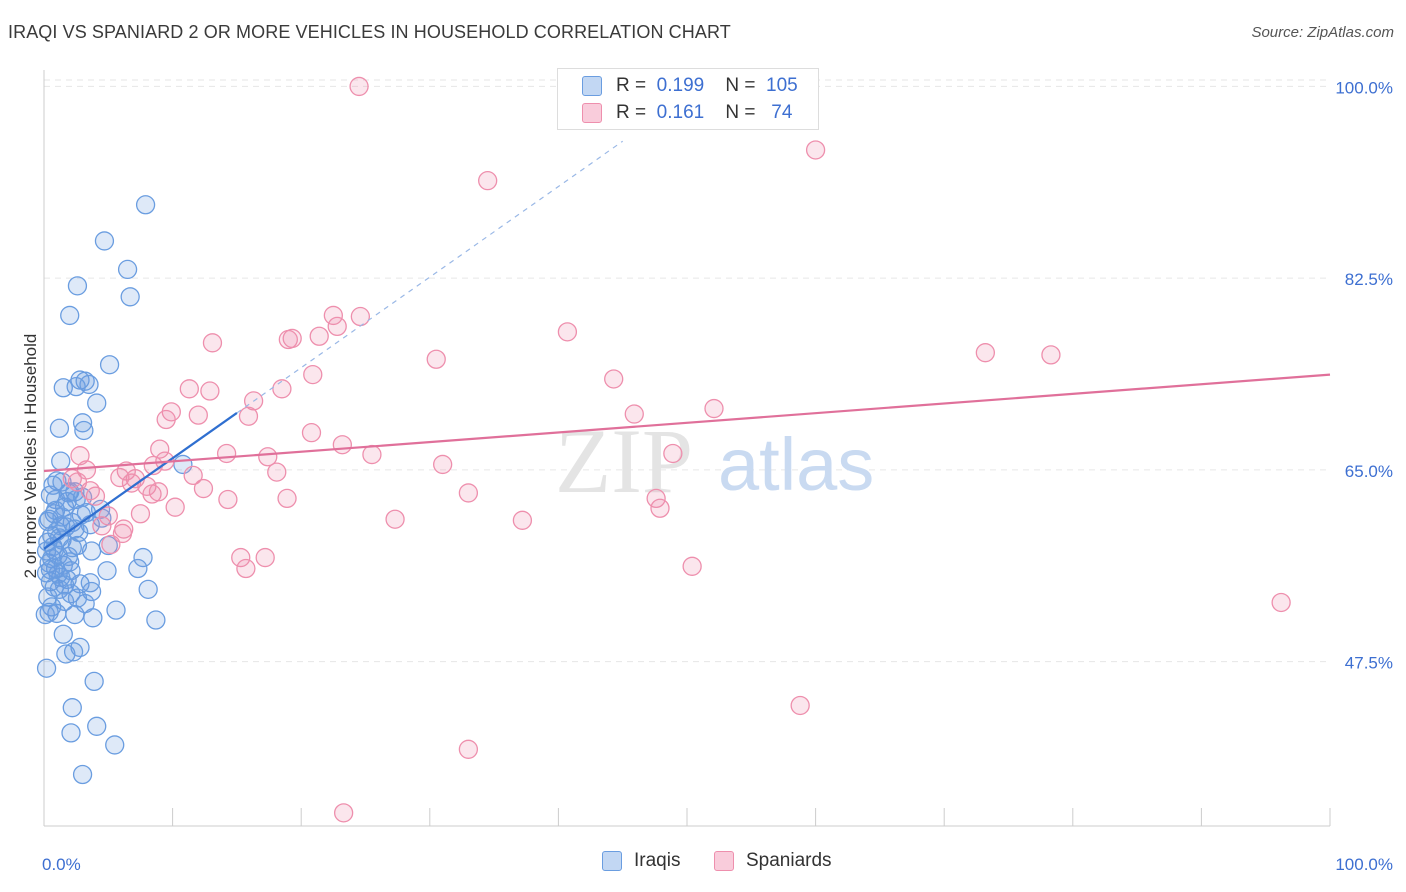  Describe the element at coordinates (657, 860) in the screenshot. I see `legend-iraqis-label: Iraqis` at that location.